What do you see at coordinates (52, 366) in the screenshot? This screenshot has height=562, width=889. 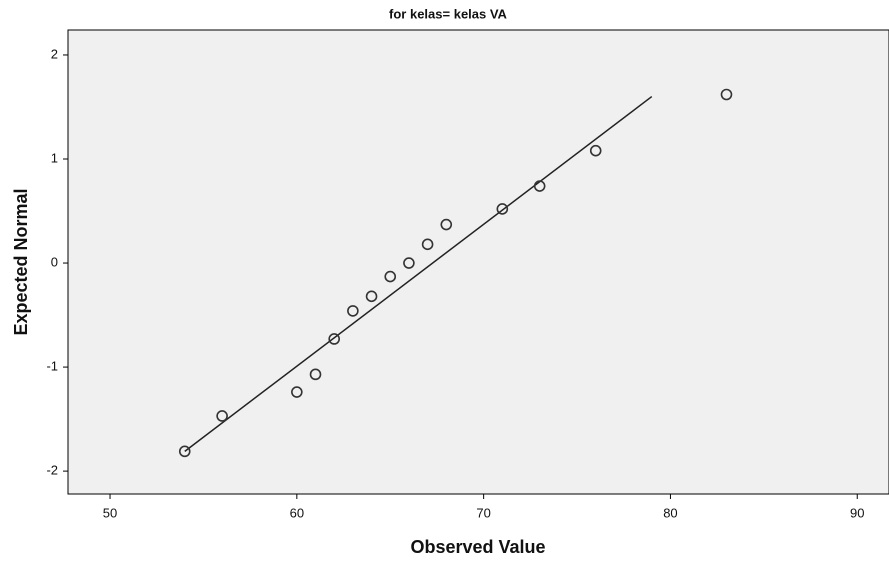 I see `y-tick-label: -1` at bounding box center [52, 366].